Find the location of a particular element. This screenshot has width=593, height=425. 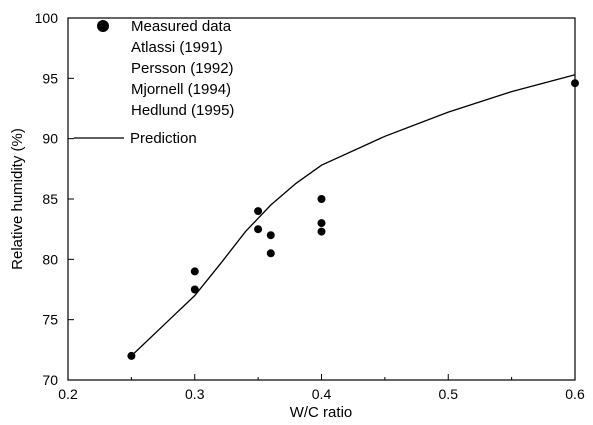

y-tick-label: 95 is located at coordinates (50, 78).